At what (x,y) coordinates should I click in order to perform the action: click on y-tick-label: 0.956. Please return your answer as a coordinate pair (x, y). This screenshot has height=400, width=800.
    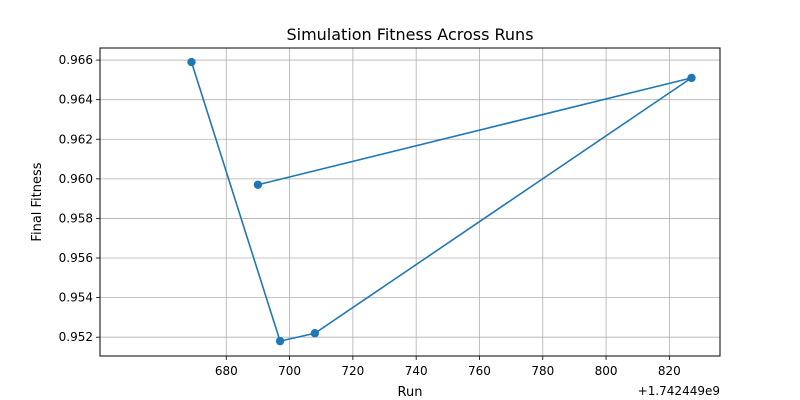
    Looking at the image, I should click on (76, 258).